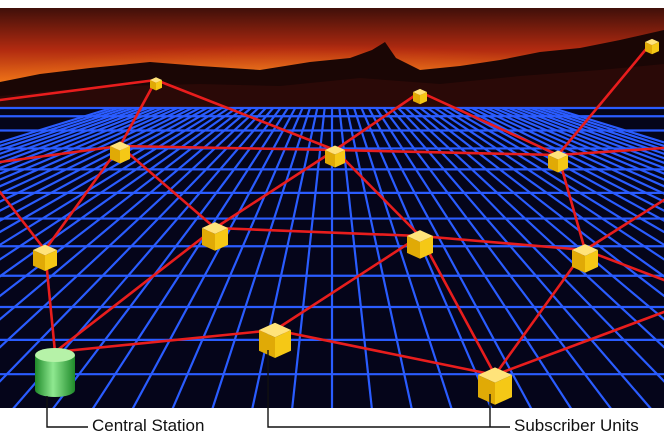 Image resolution: width=664 pixels, height=438 pixels. Describe the element at coordinates (148, 425) in the screenshot. I see `central-station-label: Central Station` at that location.